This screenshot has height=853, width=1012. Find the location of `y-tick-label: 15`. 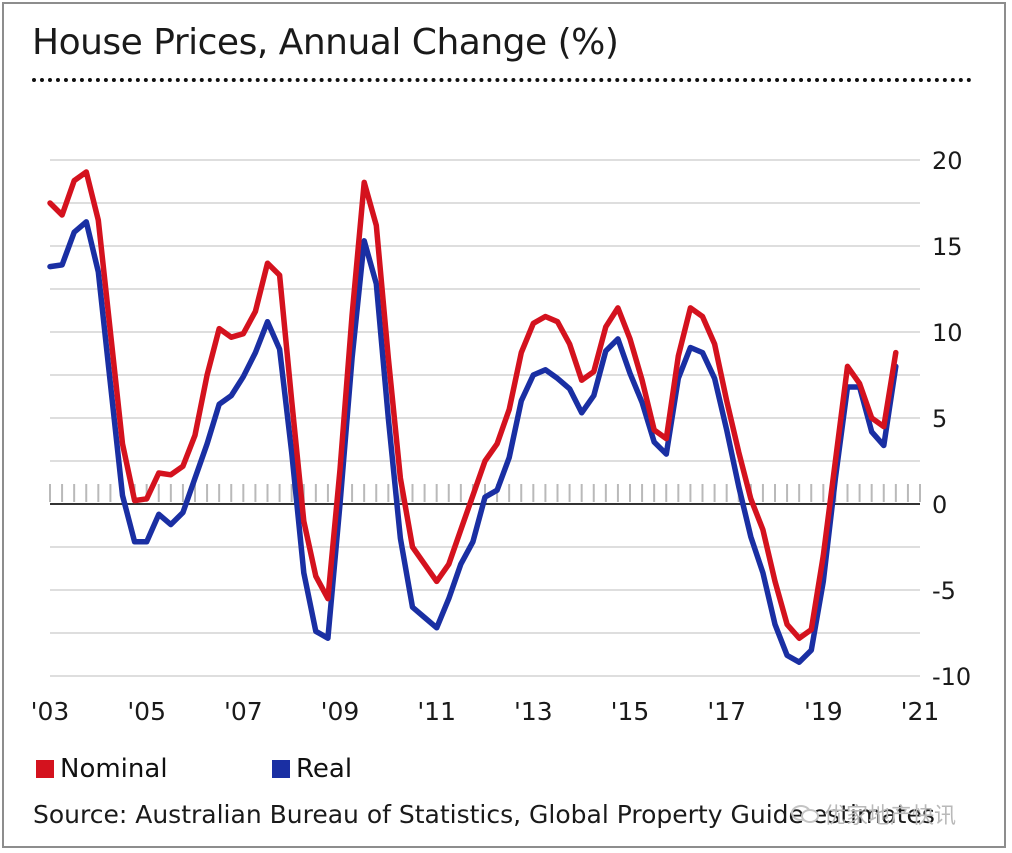

y-tick-label: 15 is located at coordinates (947, 247).